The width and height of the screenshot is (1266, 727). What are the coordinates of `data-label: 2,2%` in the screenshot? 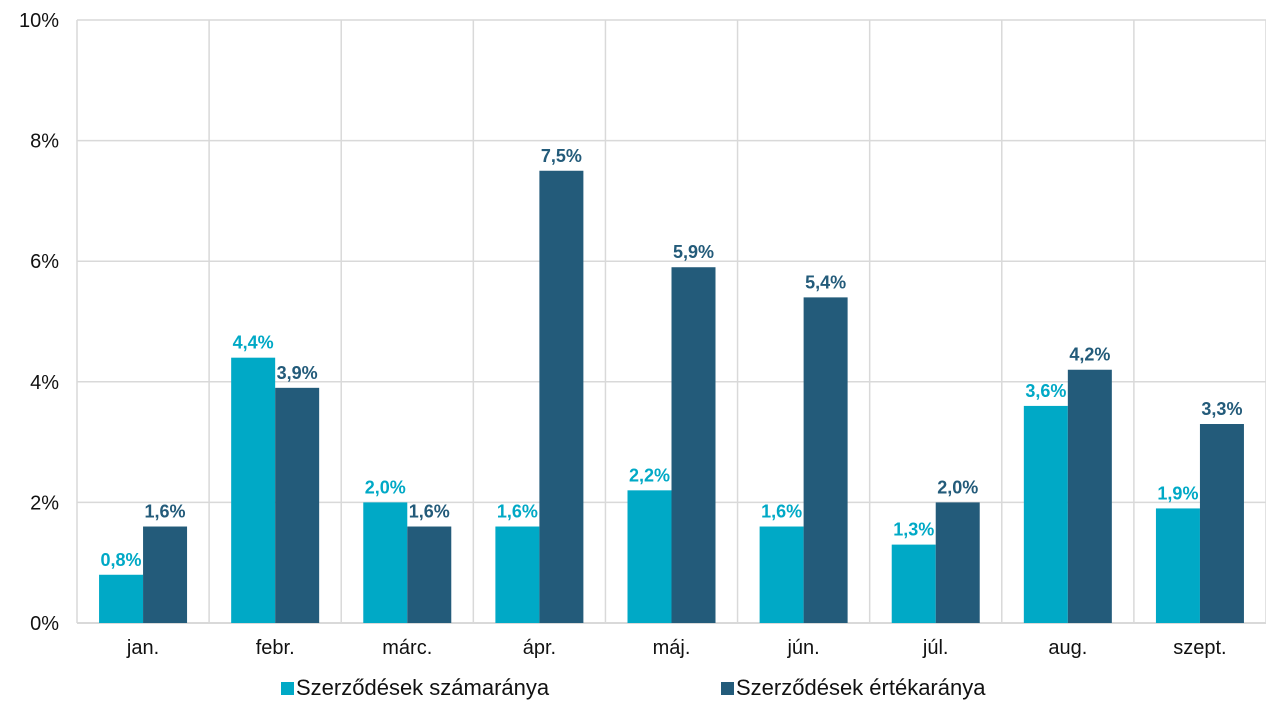 It's located at (649, 475).